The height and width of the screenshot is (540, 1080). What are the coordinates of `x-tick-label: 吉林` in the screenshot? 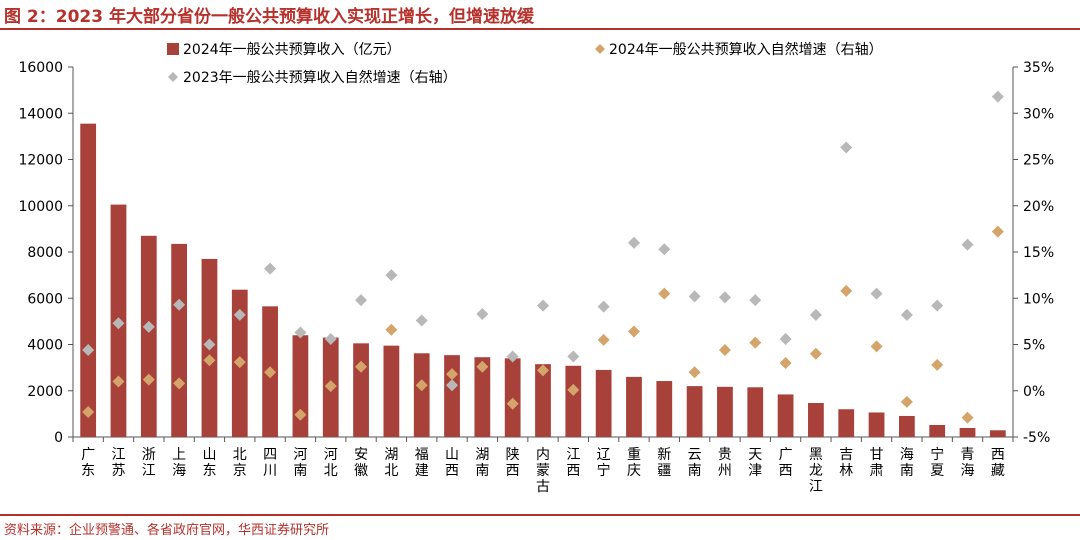 It's located at (846, 463).